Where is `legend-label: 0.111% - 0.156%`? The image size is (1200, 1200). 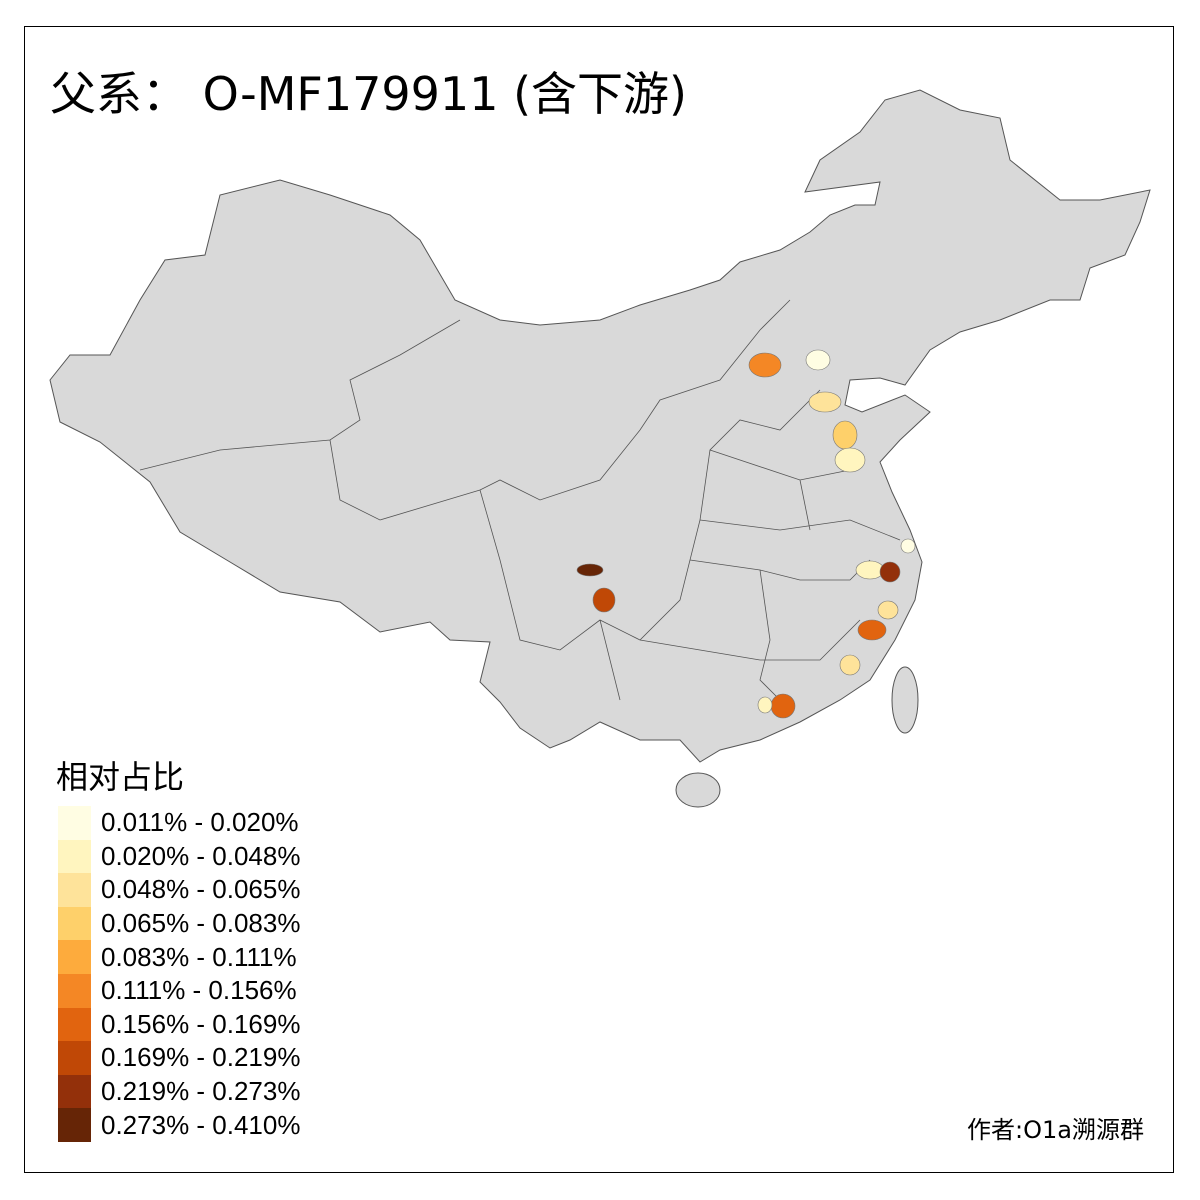
legend-label: 0.111% - 0.156% is located at coordinates (199, 990).